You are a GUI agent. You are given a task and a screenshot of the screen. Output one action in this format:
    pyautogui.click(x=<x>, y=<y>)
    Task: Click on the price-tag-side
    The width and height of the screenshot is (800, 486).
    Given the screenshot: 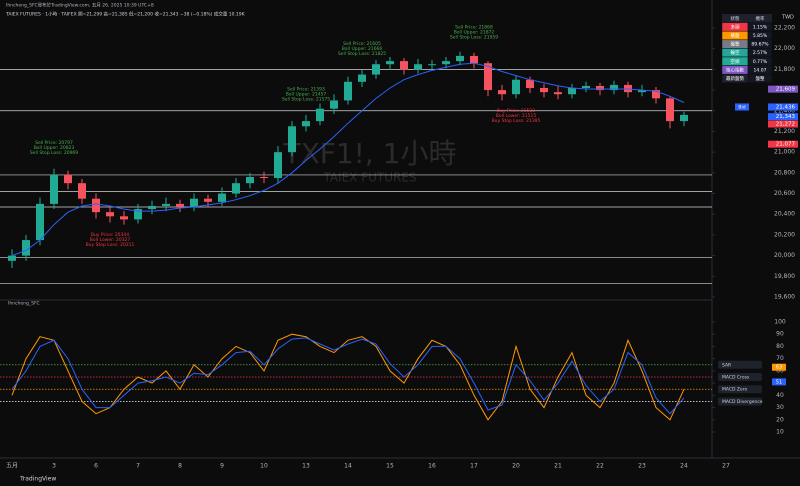 What is the action you would take?
    pyautogui.click(x=742, y=107)
    